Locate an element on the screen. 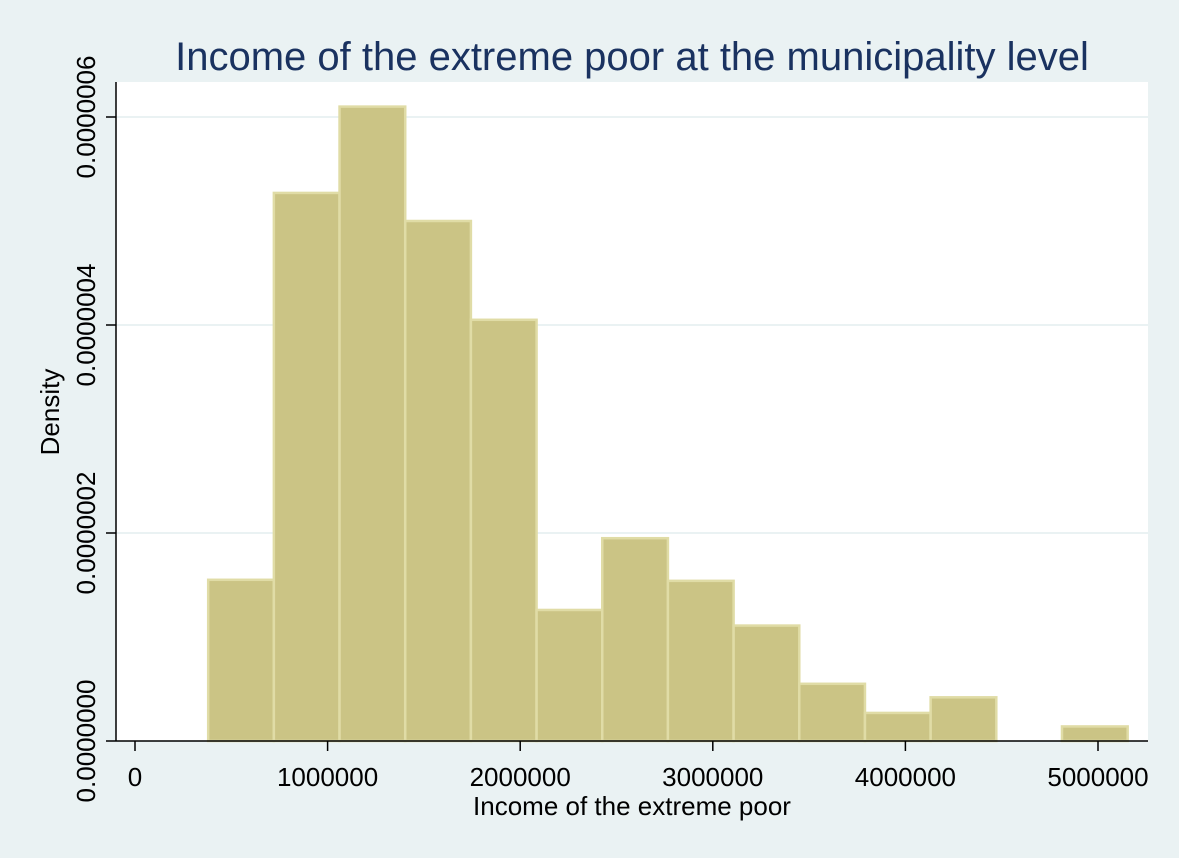 The width and height of the screenshot is (1179, 858). y-tick-label-1: 0.0000002 is located at coordinates (86, 533).